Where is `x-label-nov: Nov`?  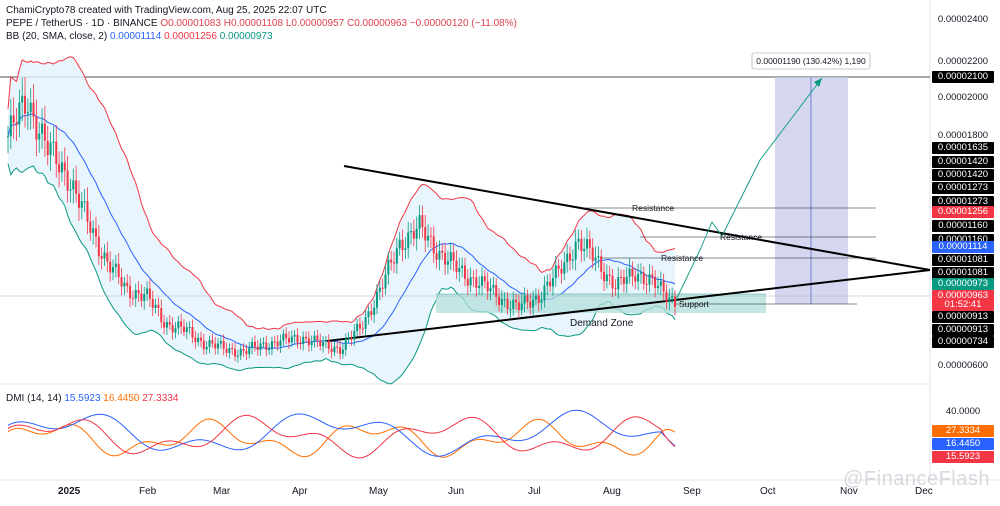 x-label-nov: Nov is located at coordinates (849, 491).